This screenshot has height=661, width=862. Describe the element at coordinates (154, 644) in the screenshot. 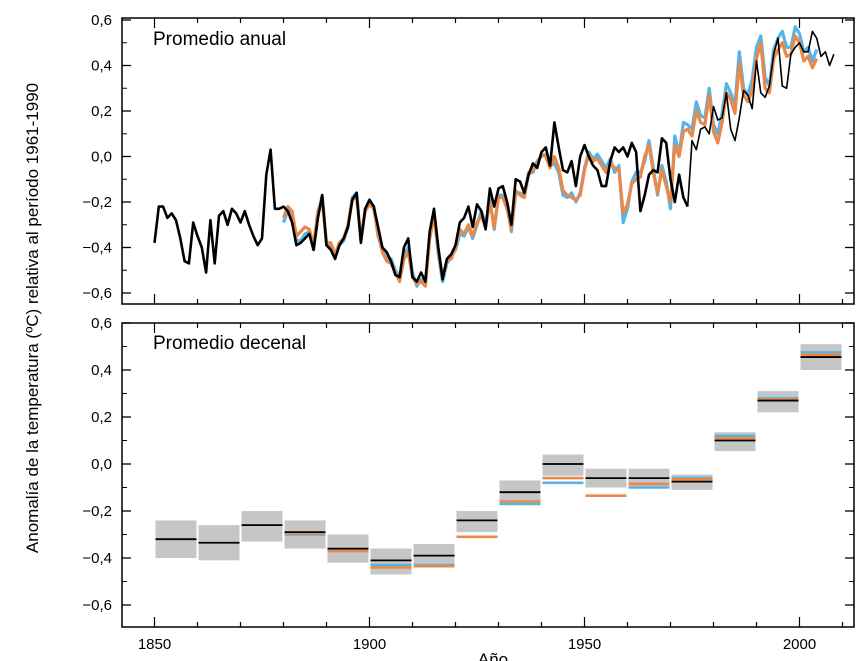

I see `x-tick-label: 1850` at that location.